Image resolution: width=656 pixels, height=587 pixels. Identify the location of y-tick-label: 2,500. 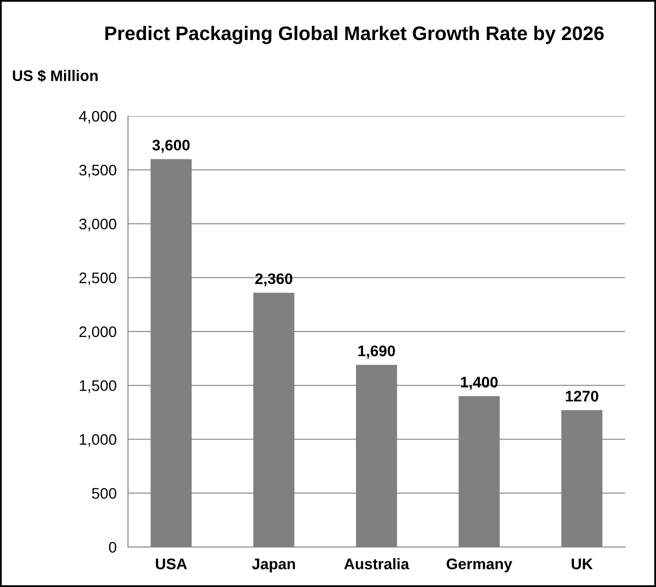
(97, 279).